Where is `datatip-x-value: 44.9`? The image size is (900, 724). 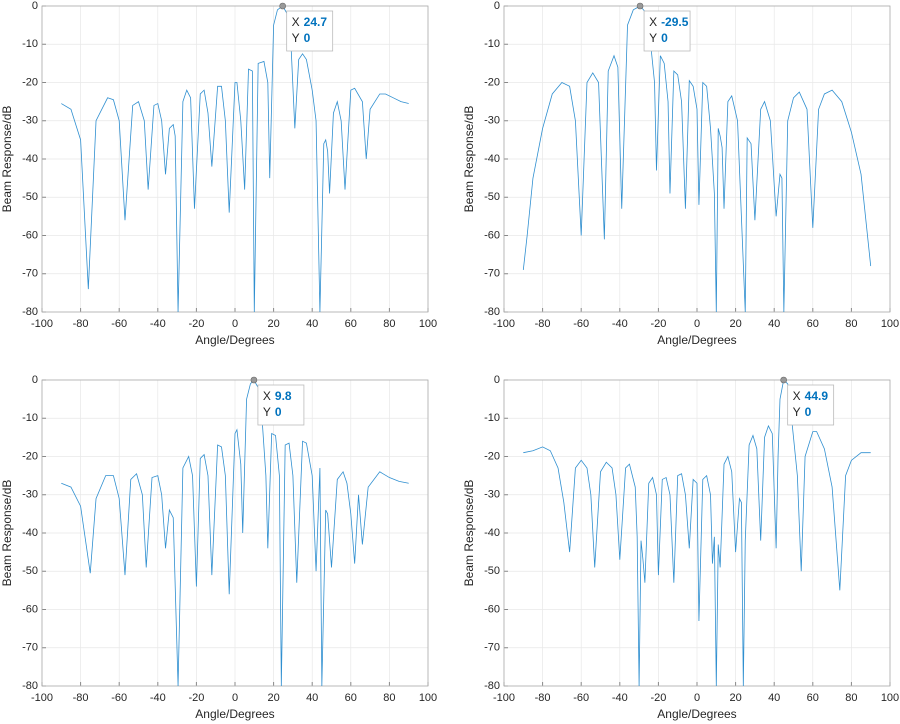 datatip-x-value: 44.9 is located at coordinates (817, 396).